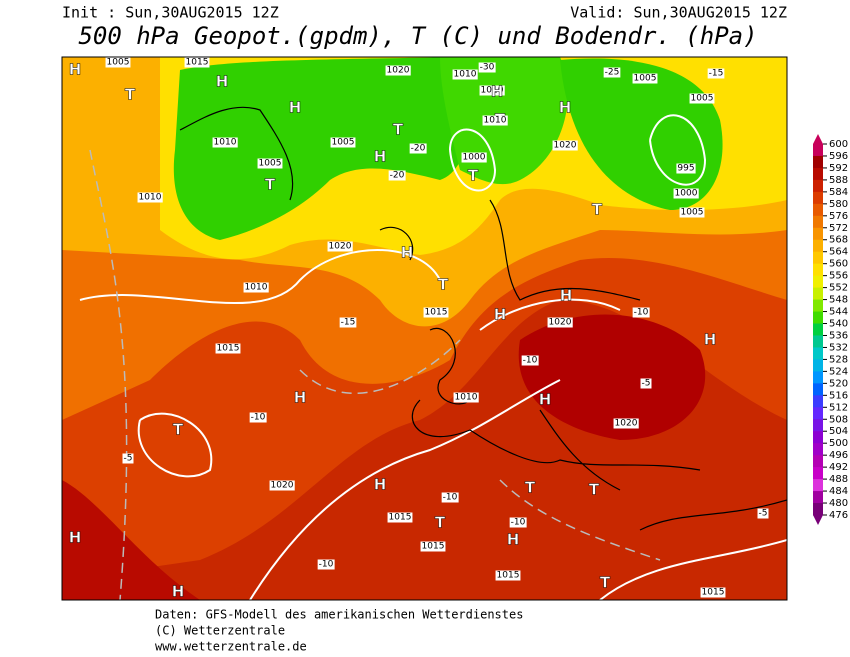  I want to click on contour-label: -30, so click(487, 68).